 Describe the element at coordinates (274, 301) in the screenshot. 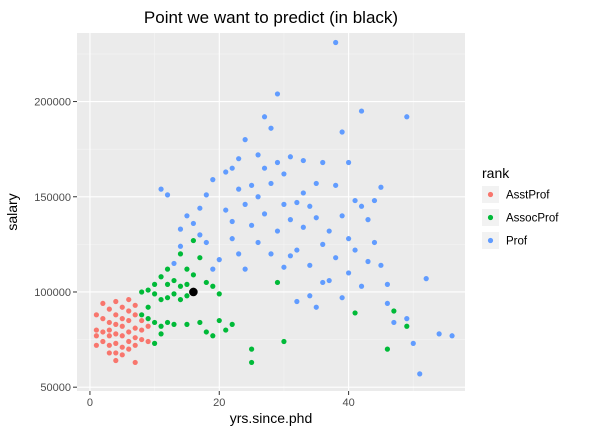

I see `series-assocprof` at that location.